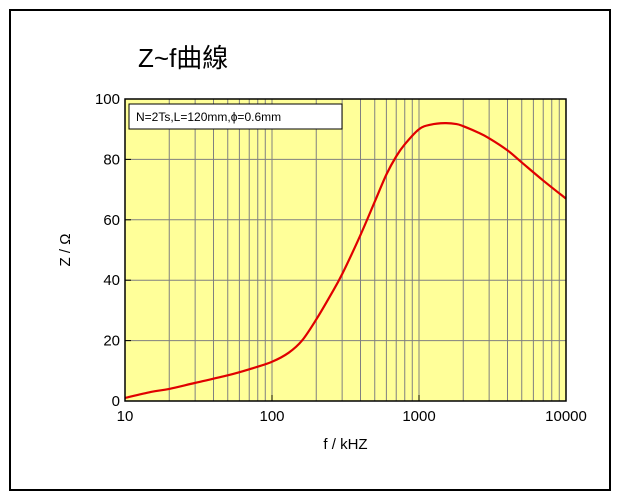 The width and height of the screenshot is (624, 504). Describe the element at coordinates (111, 341) in the screenshot. I see `y-tick-label: 20` at that location.